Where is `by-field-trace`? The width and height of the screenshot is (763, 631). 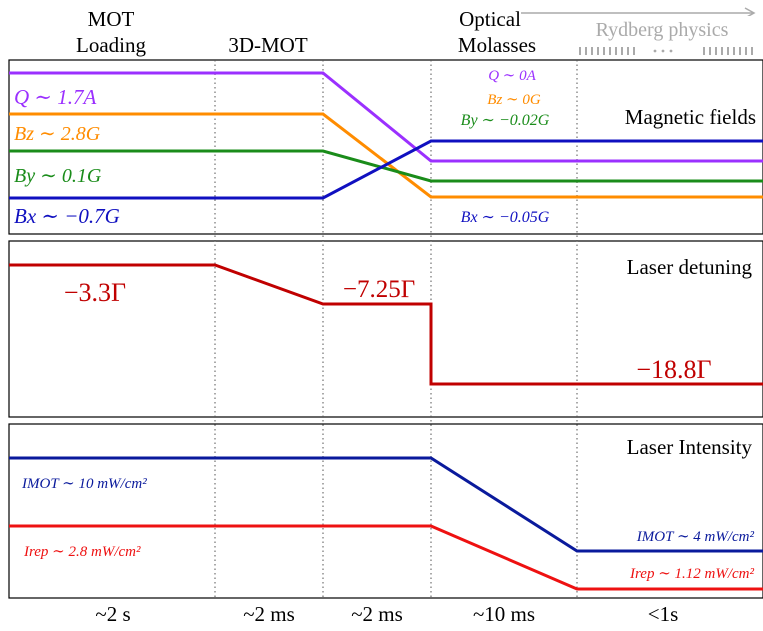 by-field-trace is located at coordinates (386, 166).